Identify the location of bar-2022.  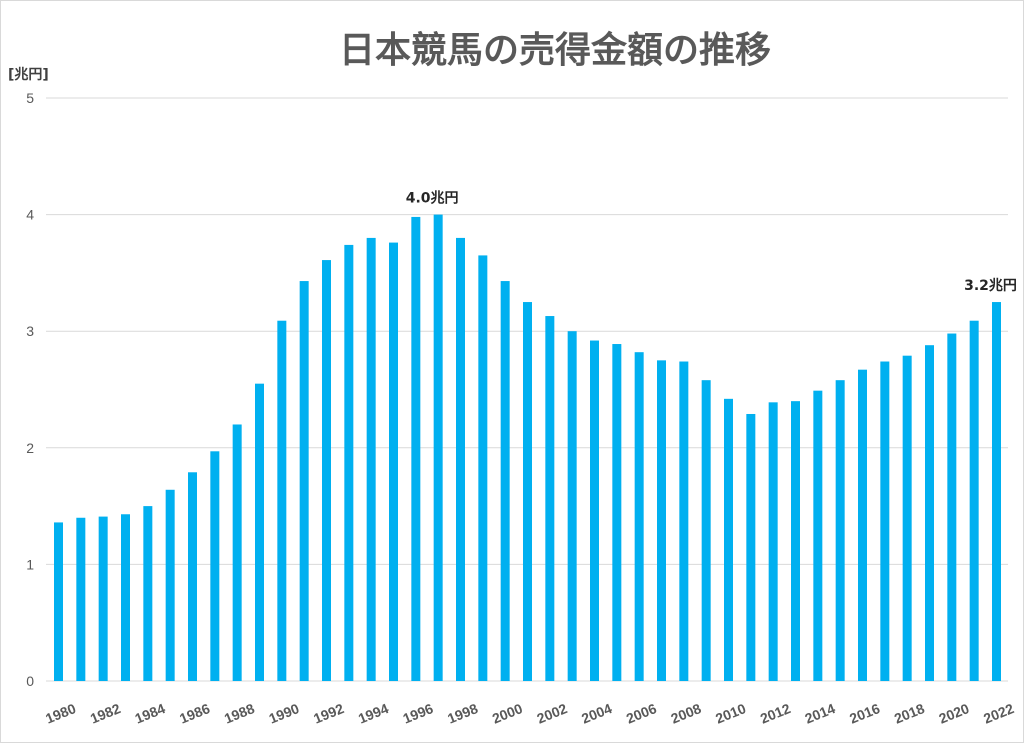
(996, 491).